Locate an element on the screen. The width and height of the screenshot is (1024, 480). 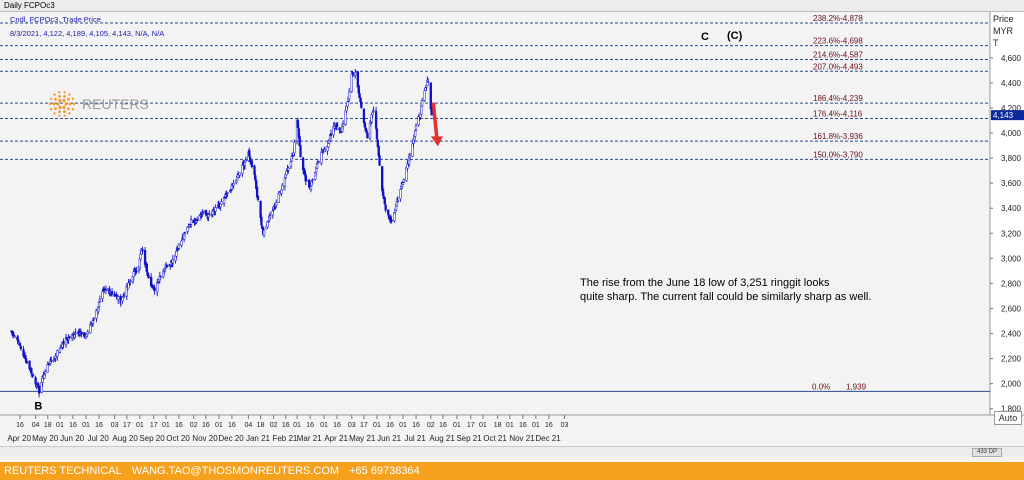
x-month-label: Oct 21 is located at coordinates (495, 438).